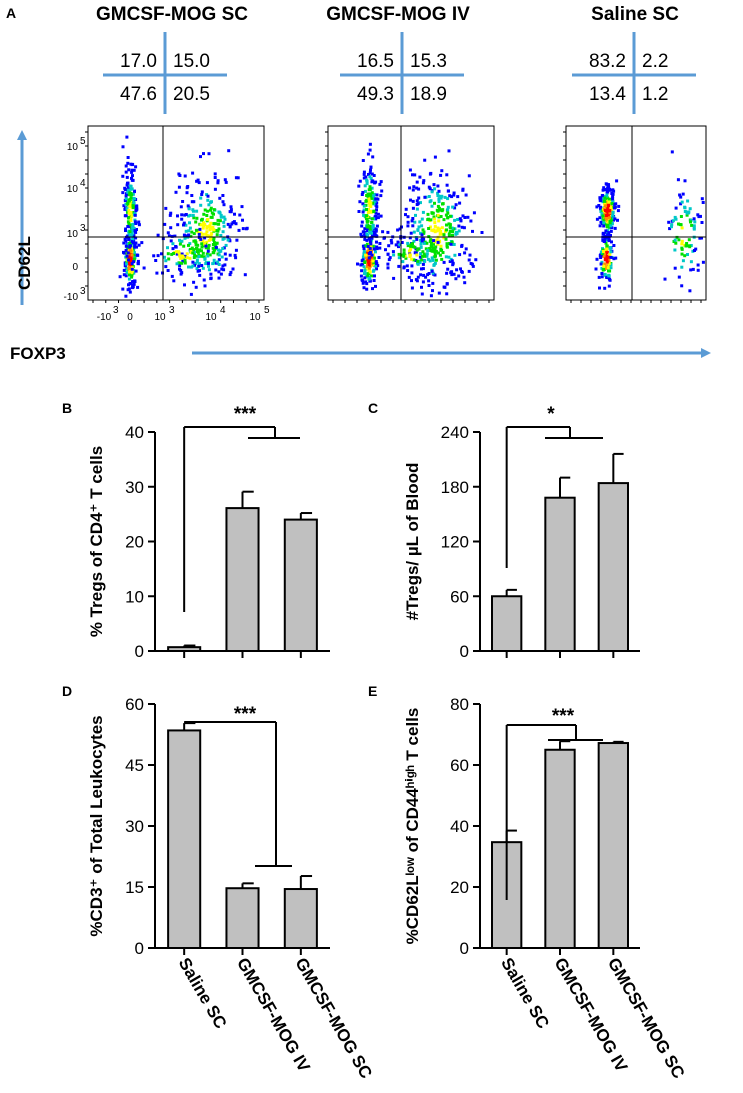 The image size is (743, 1093). Describe the element at coordinates (172, 310) in the screenshot. I see `flow-x-tick-exponent: 3` at that location.